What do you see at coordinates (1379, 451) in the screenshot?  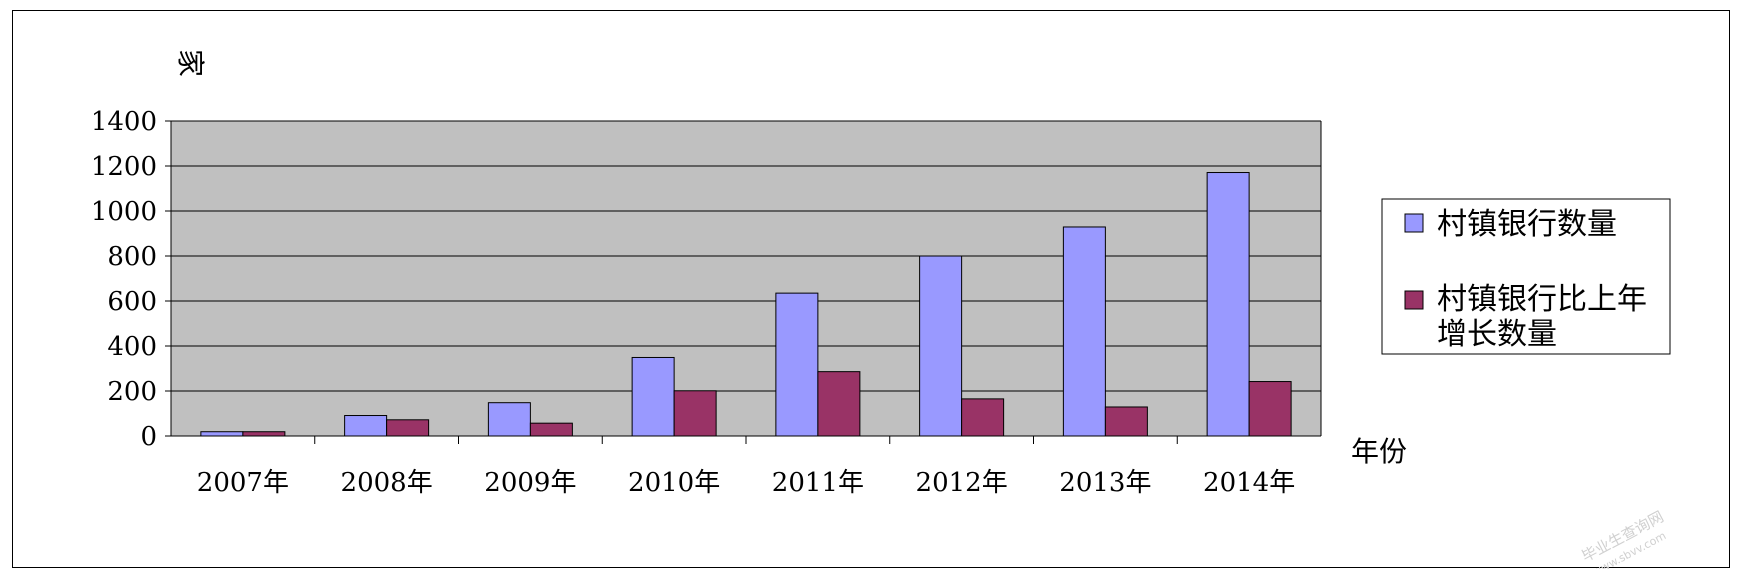 I see `x-axis-label: 年份` at bounding box center [1379, 451].